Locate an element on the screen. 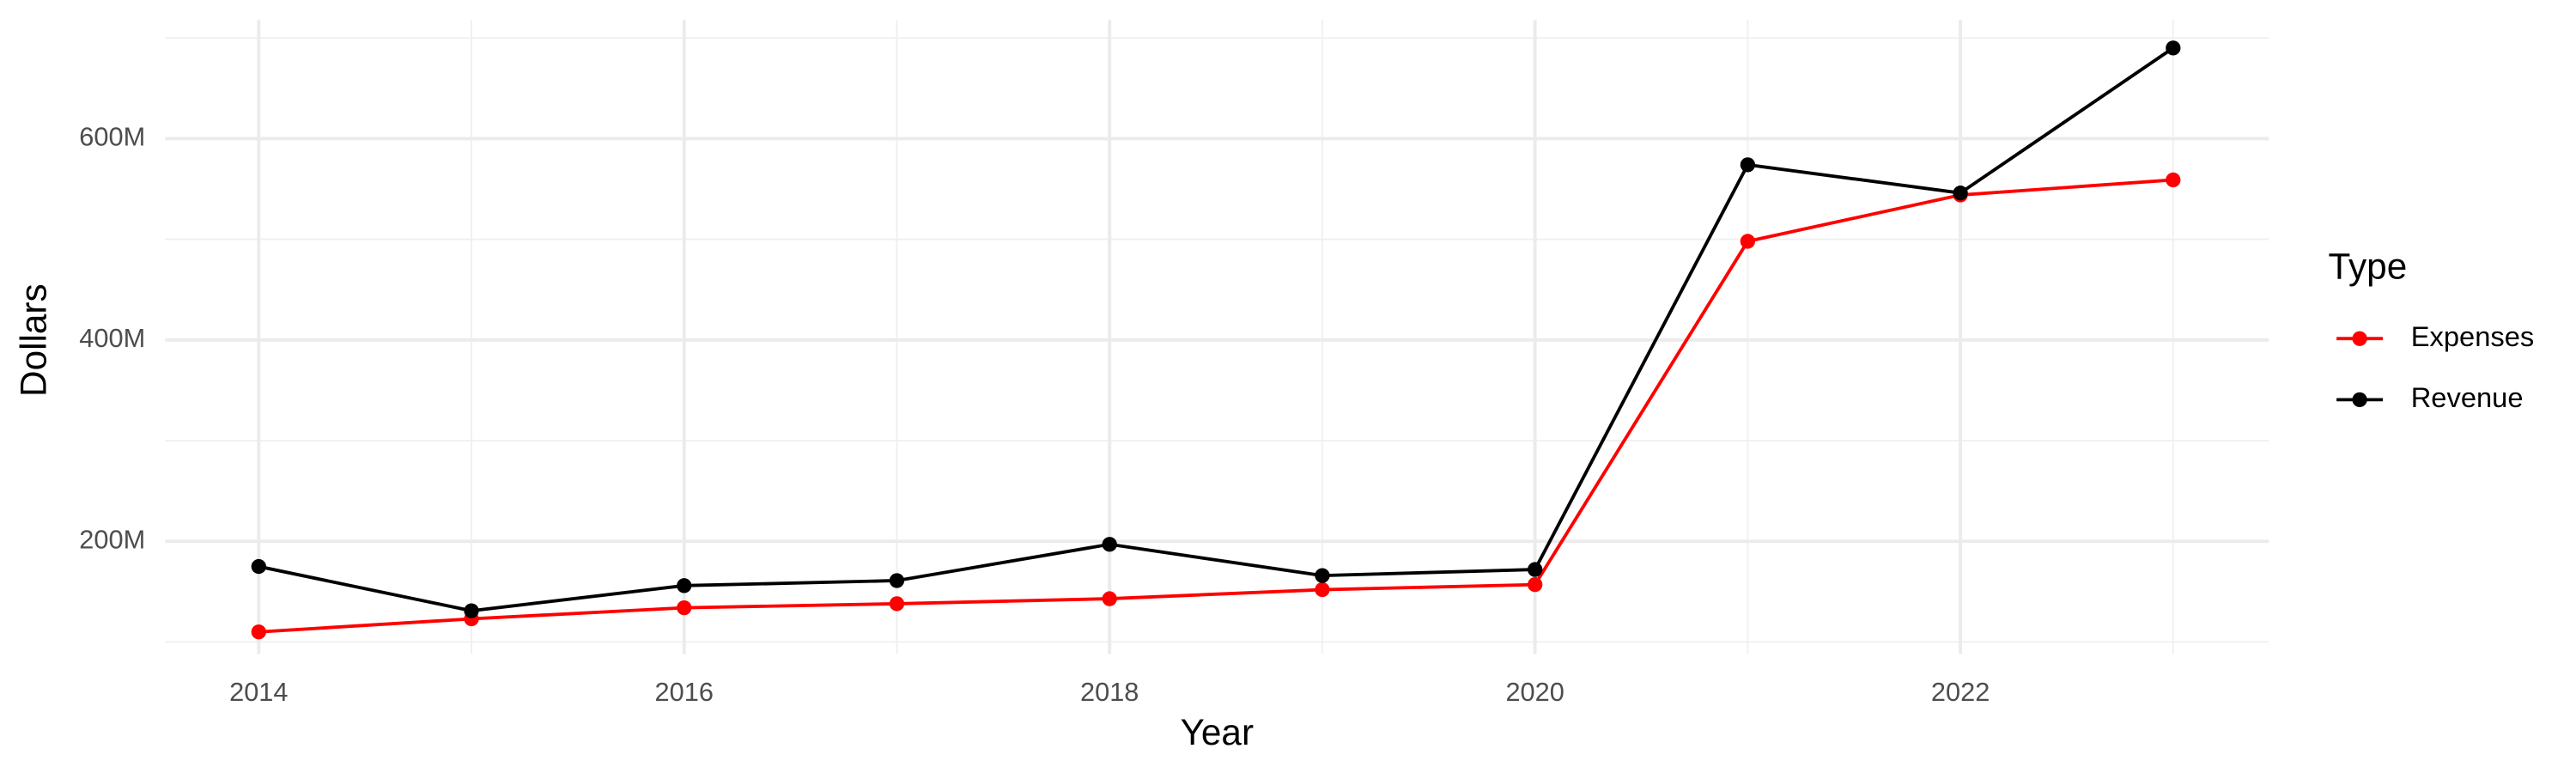 Image resolution: width=2576 pixels, height=773 pixels. x-axis-title: Year is located at coordinates (1217, 732).